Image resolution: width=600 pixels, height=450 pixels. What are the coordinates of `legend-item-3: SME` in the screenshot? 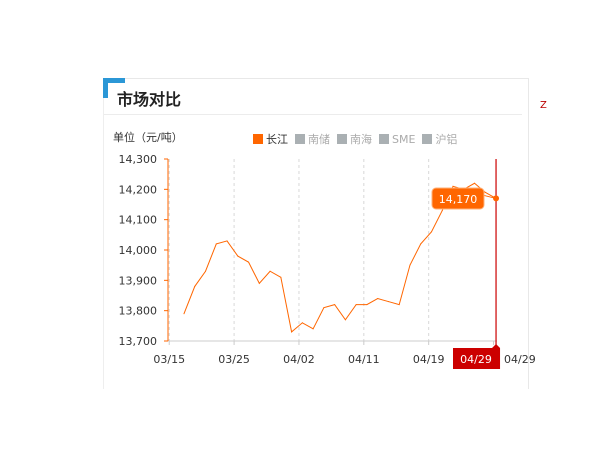 It's located at (397, 139).